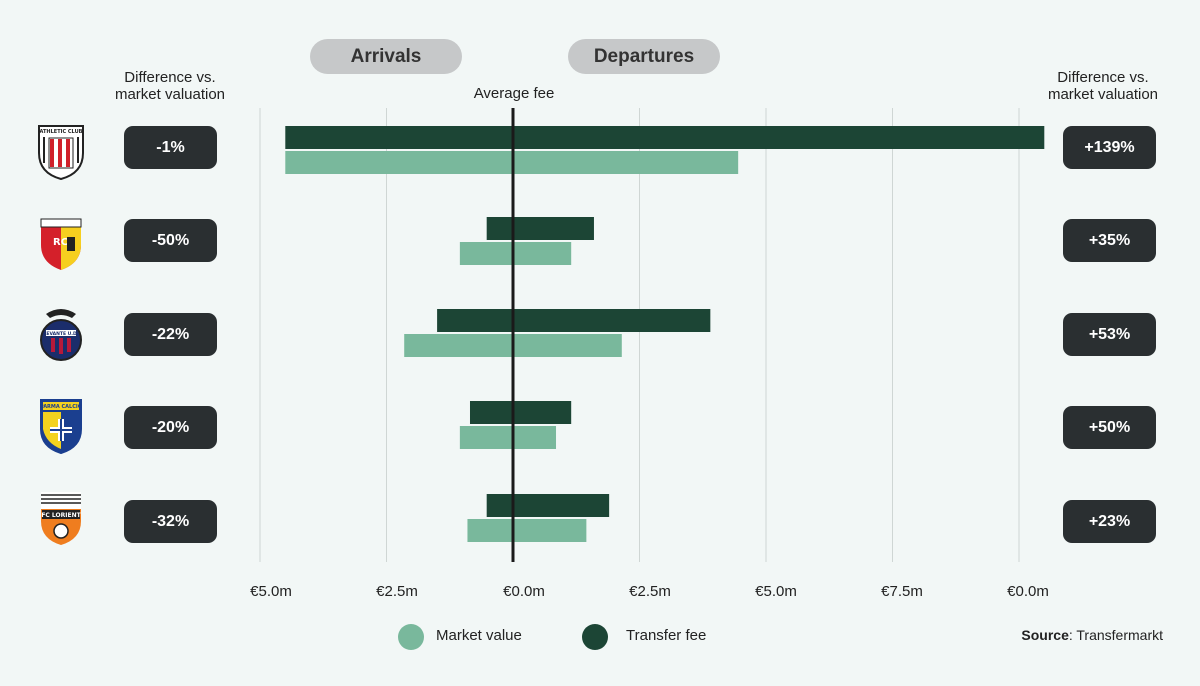  What do you see at coordinates (1109, 521) in the screenshot?
I see `lorient-departures-diff-badge: +23%` at bounding box center [1109, 521].